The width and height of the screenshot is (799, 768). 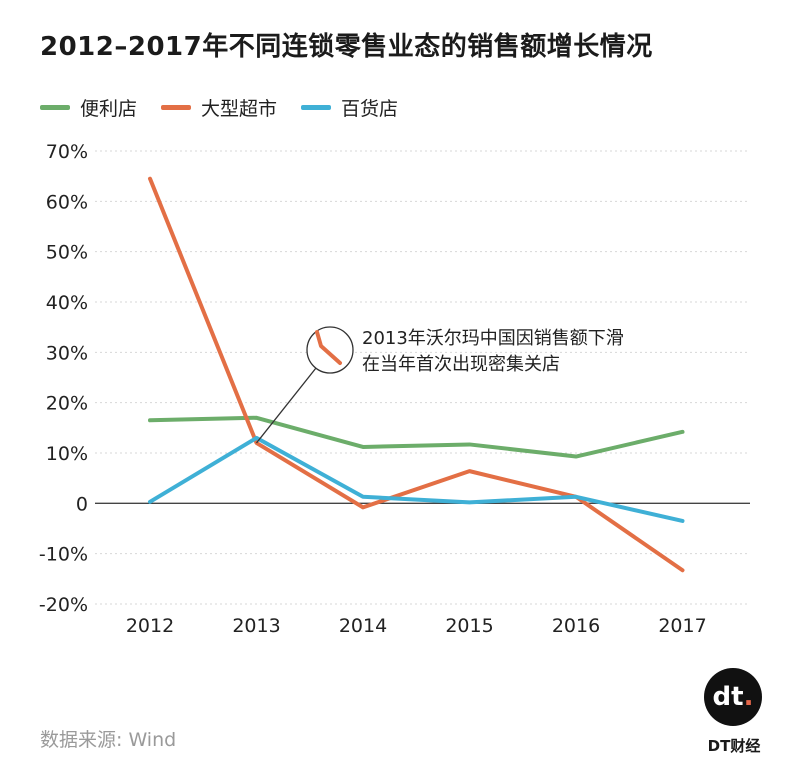 What do you see at coordinates (461, 364) in the screenshot?
I see `annotation-line-2: 在当年首次出现密集关店` at bounding box center [461, 364].